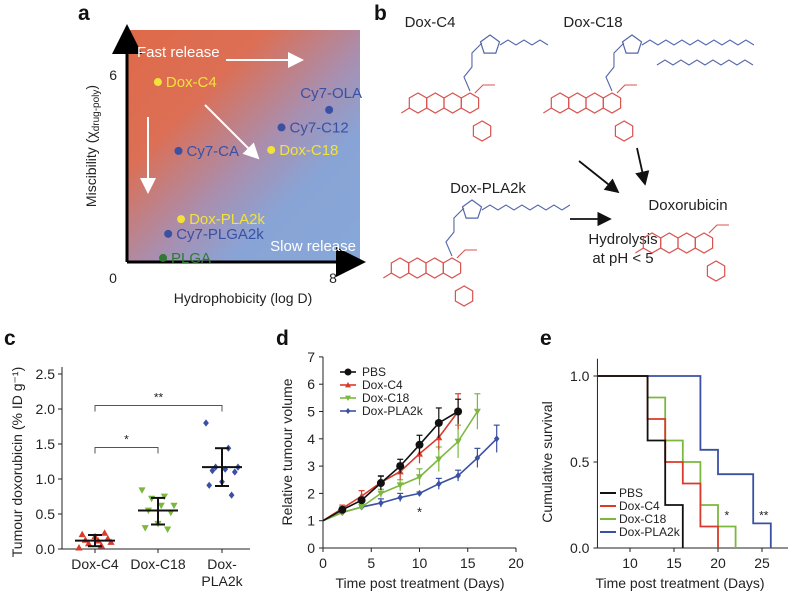 The image size is (788, 596). I want to click on legend-marker-dox-c4, so click(348, 385).